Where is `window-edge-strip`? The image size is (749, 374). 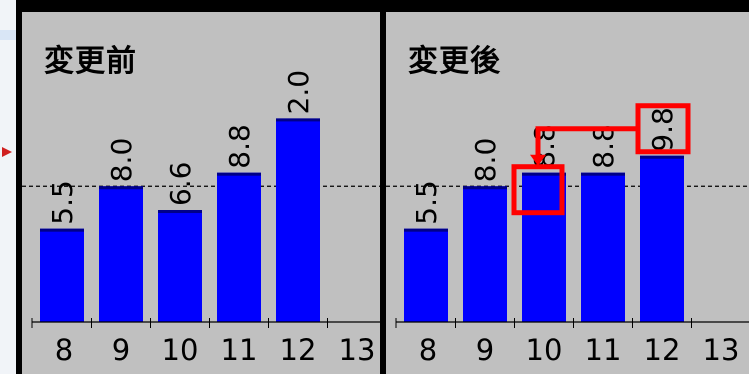 window-edge-strip is located at coordinates (8, 35).